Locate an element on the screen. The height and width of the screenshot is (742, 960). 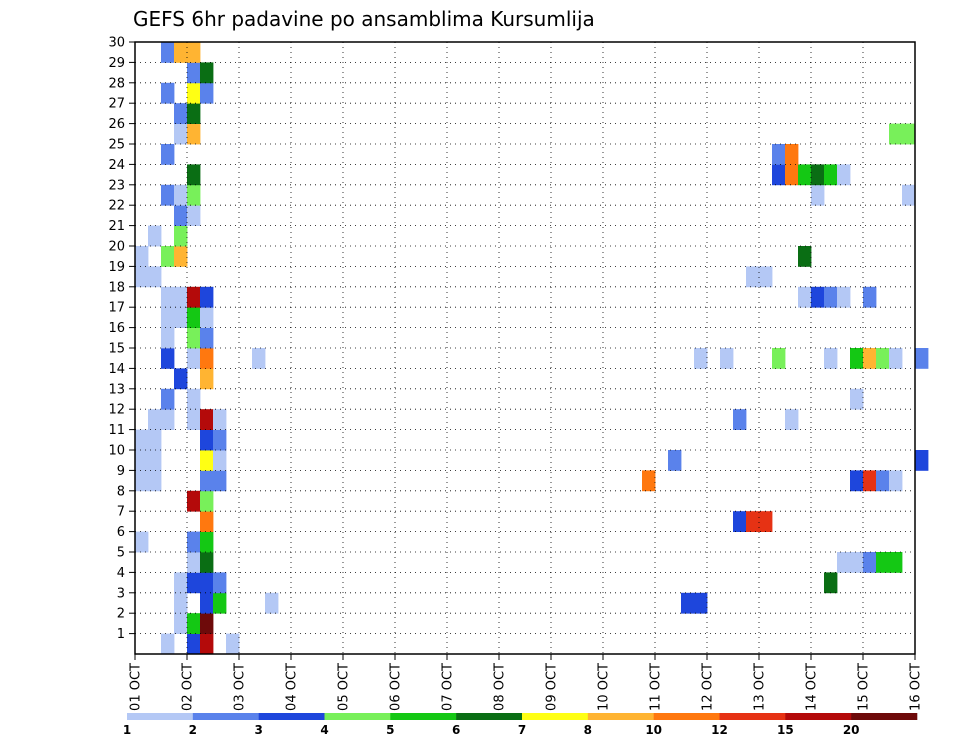
y-tick-label: 28 is located at coordinates (116, 83).